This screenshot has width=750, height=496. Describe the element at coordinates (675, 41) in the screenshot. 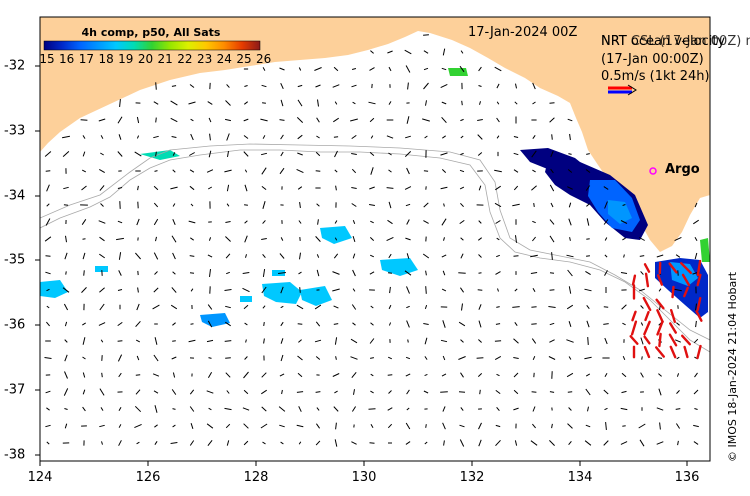

I see `legend-line-1b: NRT CSL (17-Jan 00Z) noQC` at that location.